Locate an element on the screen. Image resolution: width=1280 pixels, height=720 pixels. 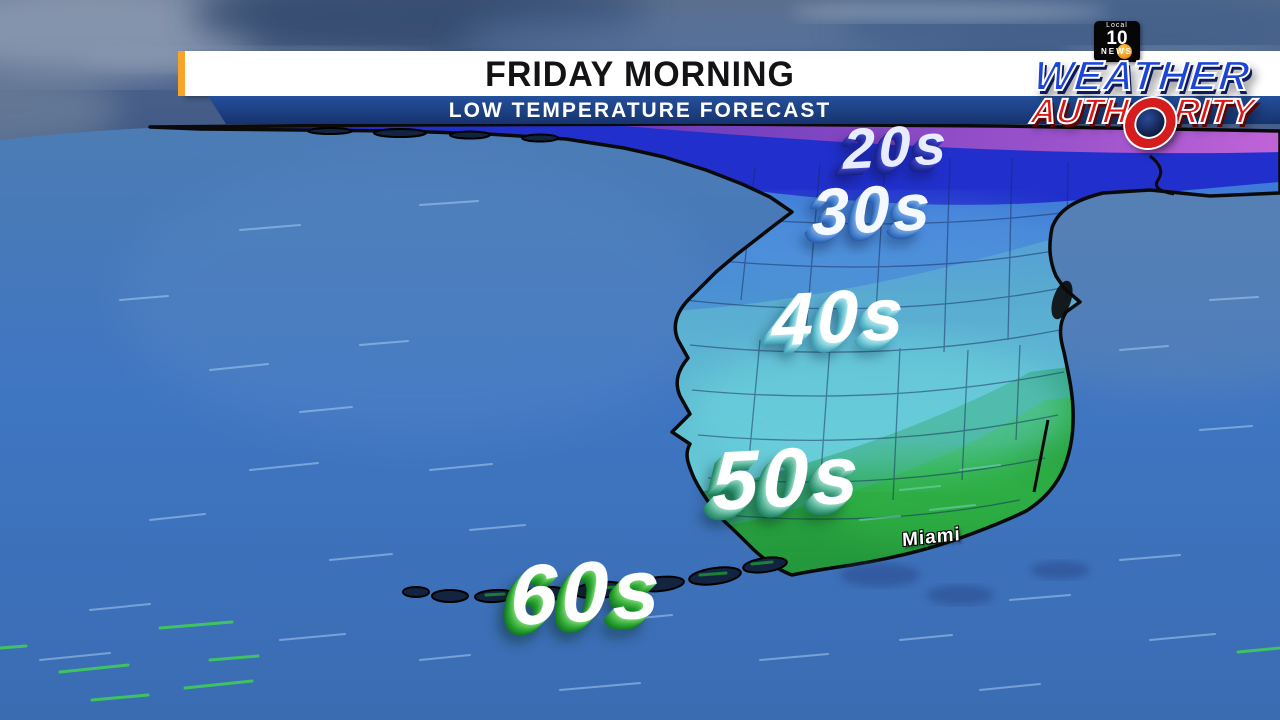
cape-canaveral is located at coordinates (1062, 300).